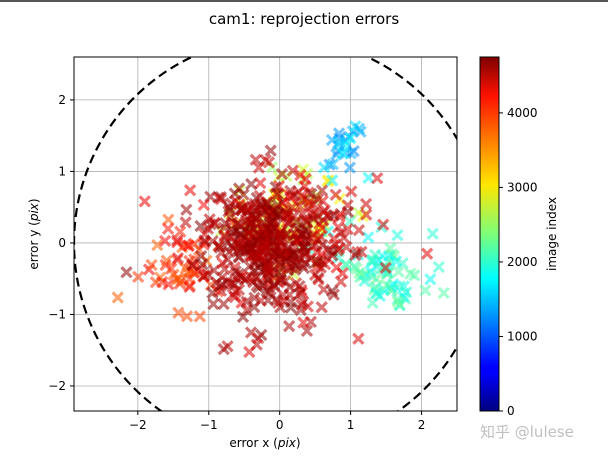 The width and height of the screenshot is (608, 457). I want to click on x-axis-ticks: −2 −1 0 1 2, so click(277, 421).